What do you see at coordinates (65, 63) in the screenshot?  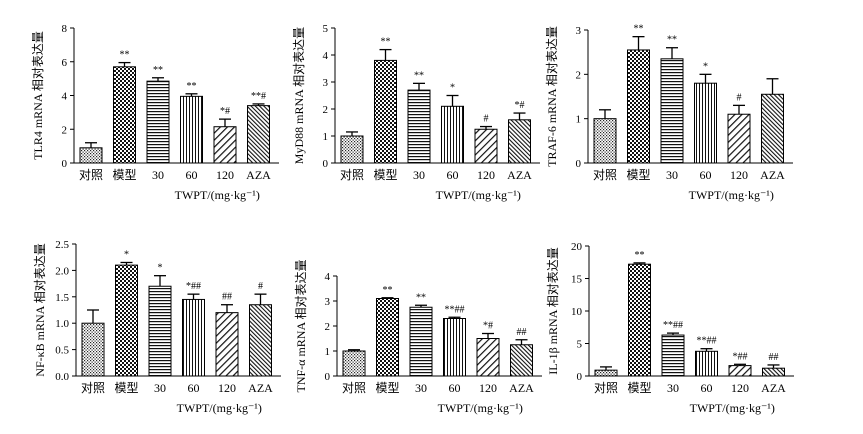 I see `y-tick-label: 6` at bounding box center [65, 63].